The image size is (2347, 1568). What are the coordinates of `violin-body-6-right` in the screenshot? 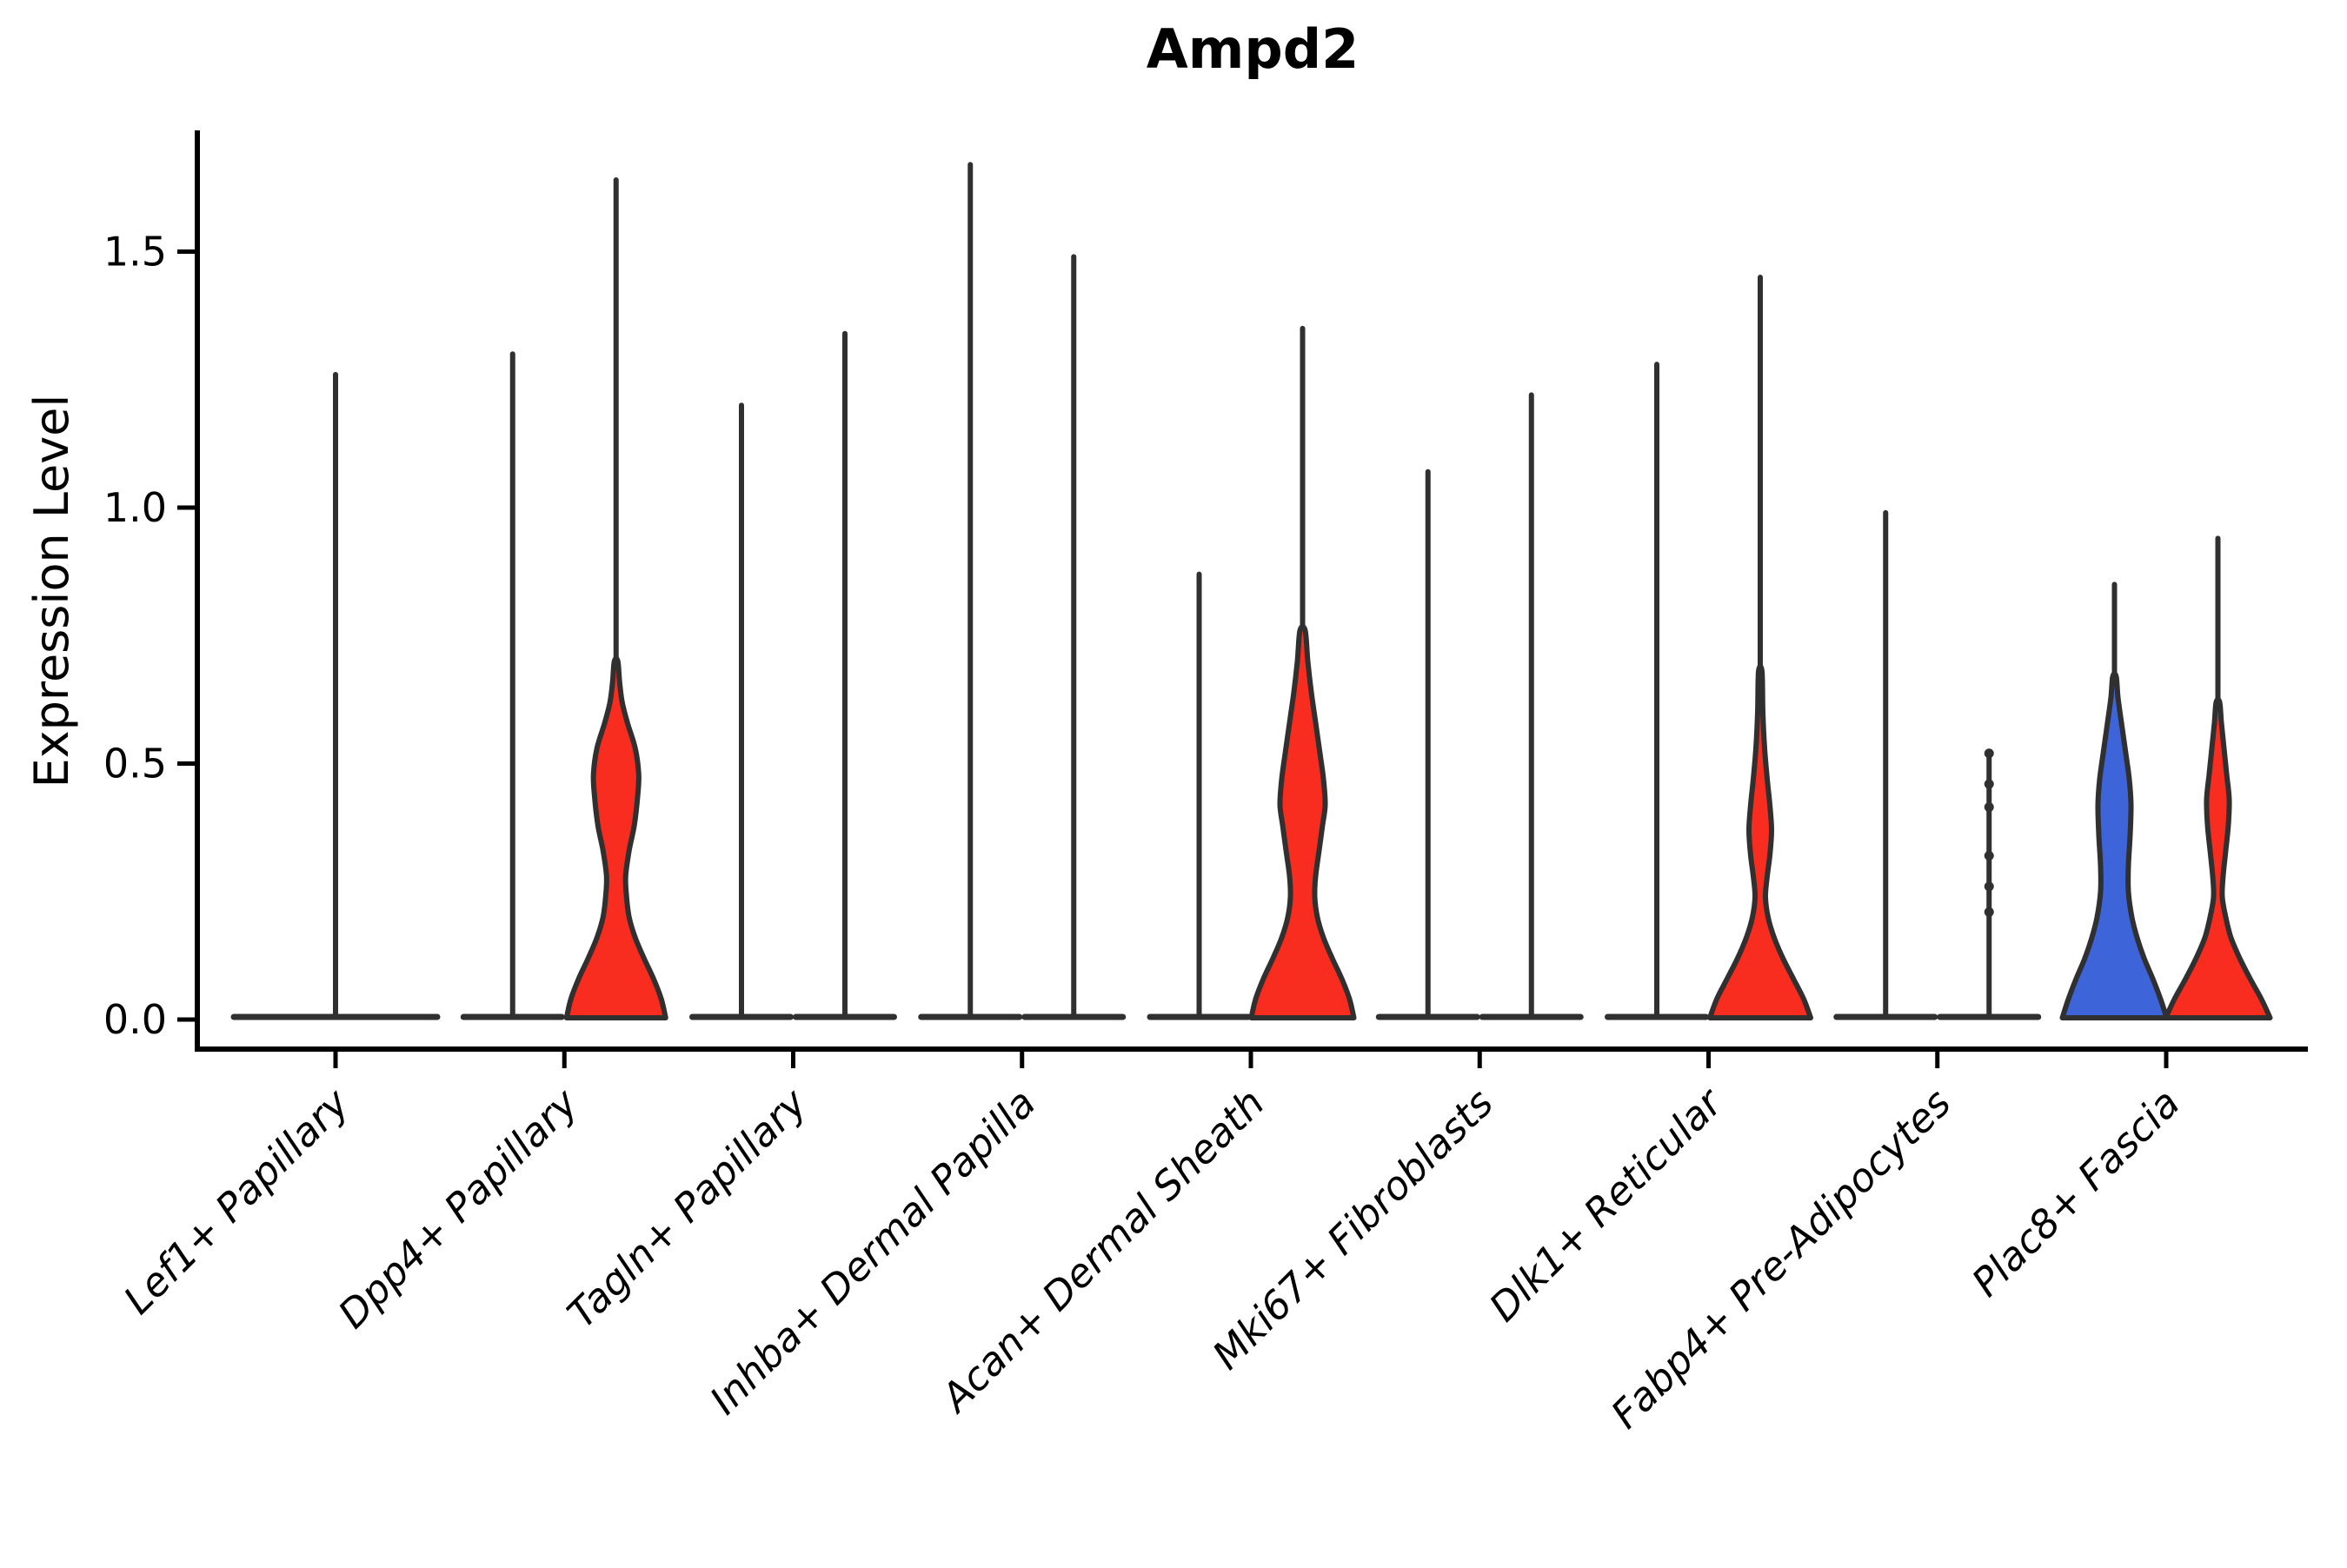 It's located at (1760, 841).